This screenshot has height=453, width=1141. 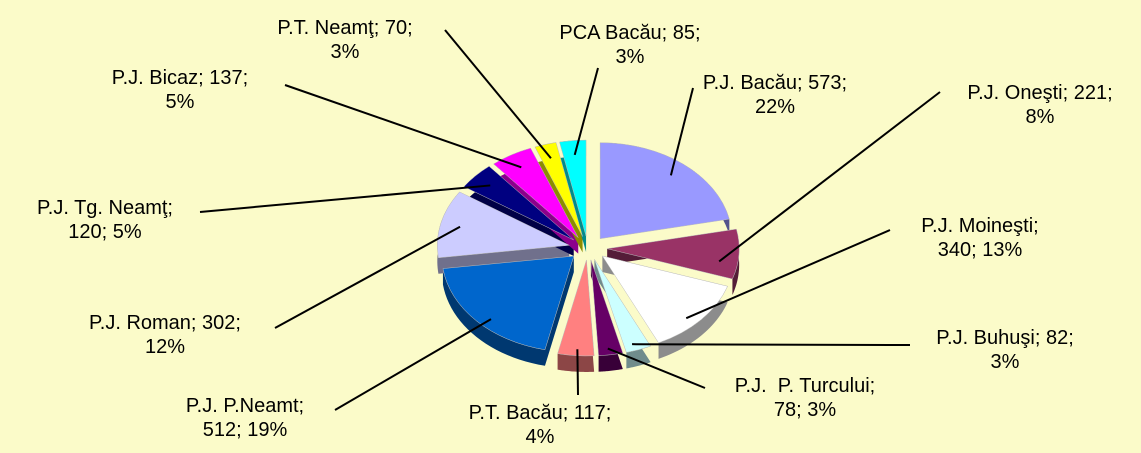 I want to click on data-label: P.J. P.Neamt; 512; 19%, so click(x=245, y=418).